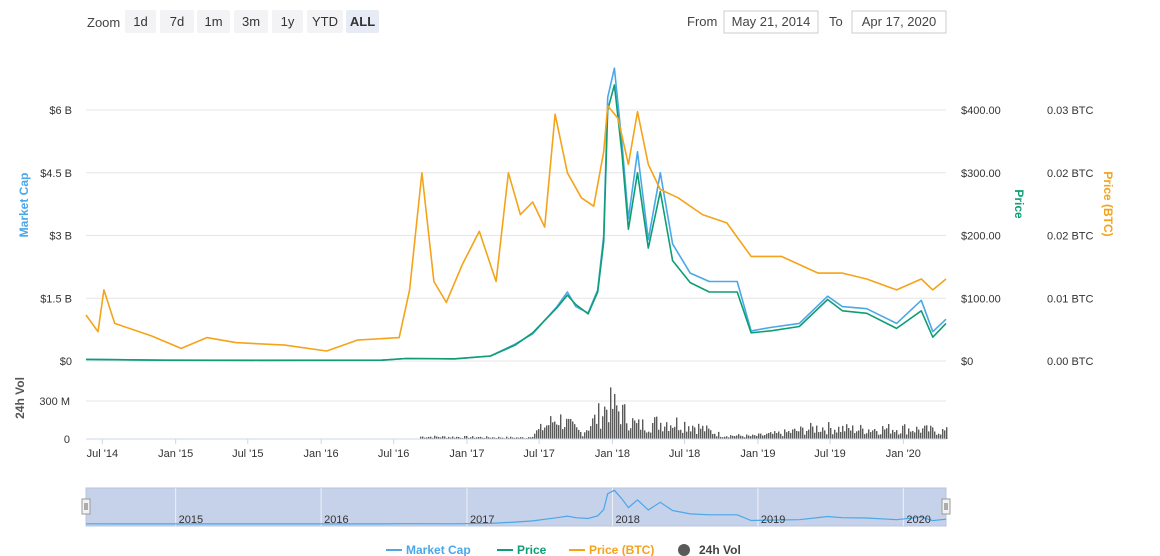  I want to click on navigator-right-handle, so click(946, 506).